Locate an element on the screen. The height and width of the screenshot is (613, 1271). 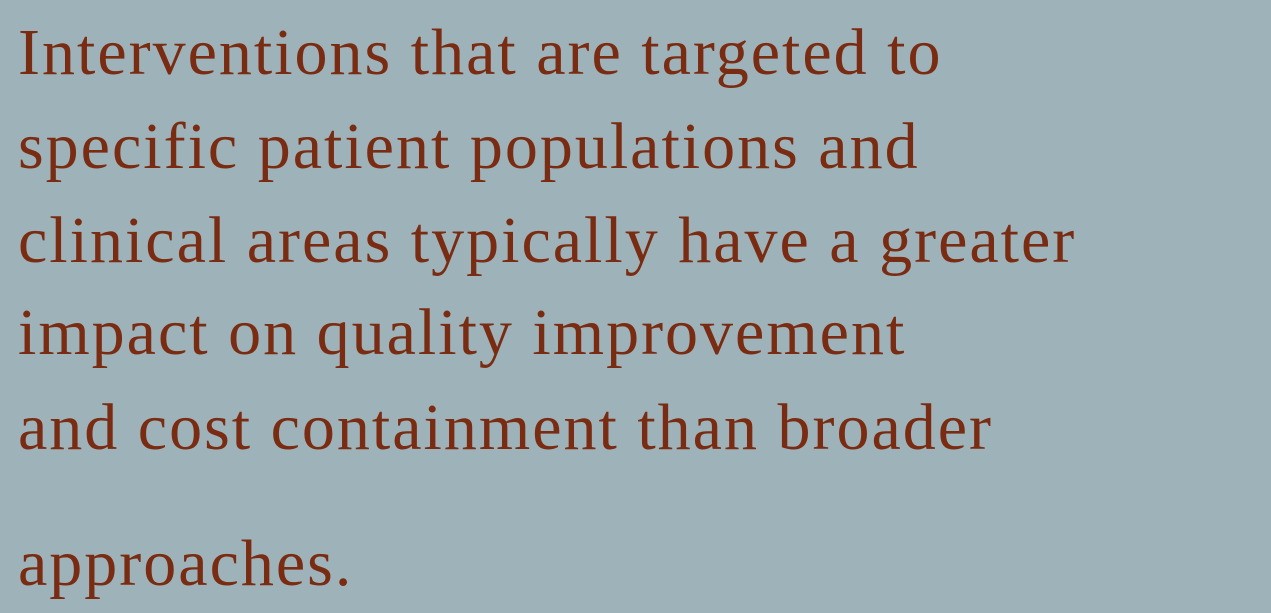
text-line: specific patient populations and is located at coordinates (469, 146).